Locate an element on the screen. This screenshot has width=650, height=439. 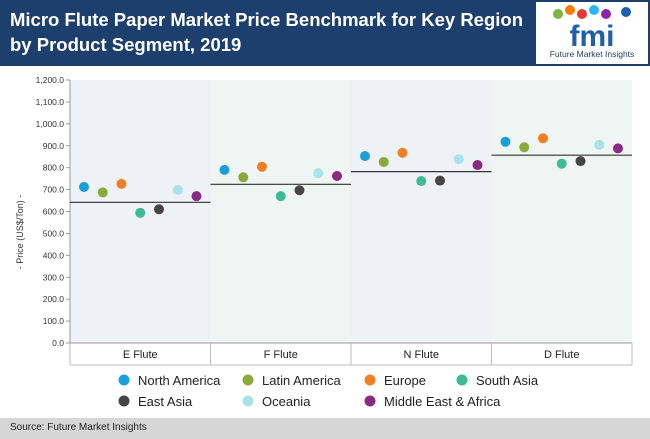
y-tick-label: 500.0 is located at coordinates (54, 233).